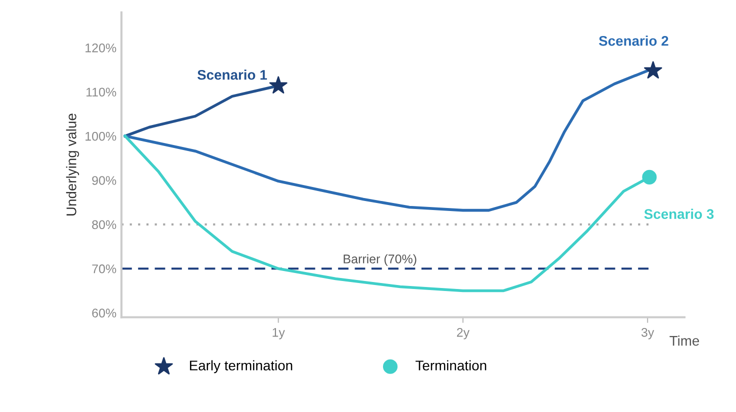  I want to click on series-label: Scenario 1, so click(232, 75).